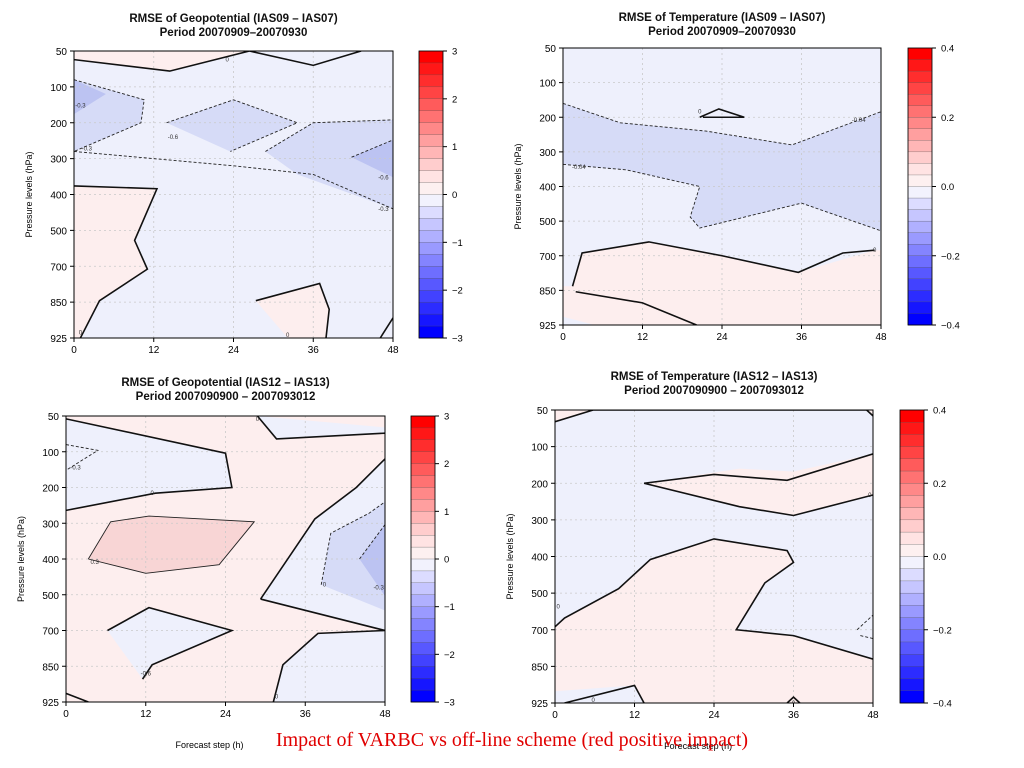 The image size is (1024, 768). Describe the element at coordinates (95, 563) in the screenshot. I see `contour-label: 0.3` at that location.